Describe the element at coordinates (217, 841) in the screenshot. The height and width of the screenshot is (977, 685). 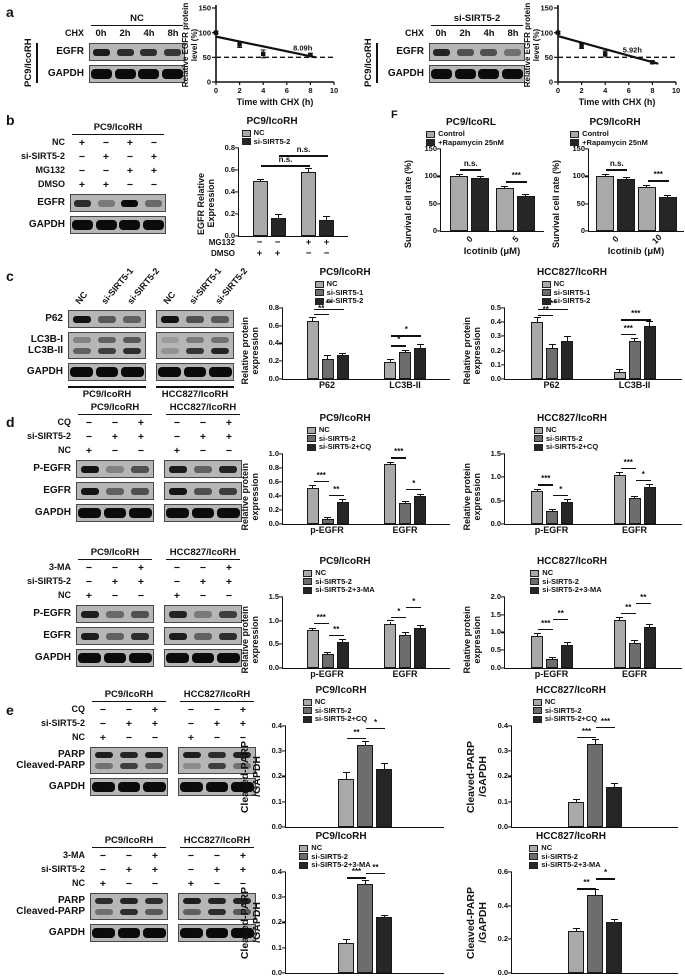
I see `blot-group-header: HCC827/IcoRH` at that location.